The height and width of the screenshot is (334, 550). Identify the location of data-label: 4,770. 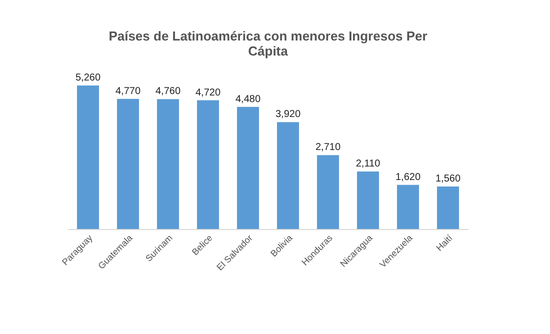
(128, 91).